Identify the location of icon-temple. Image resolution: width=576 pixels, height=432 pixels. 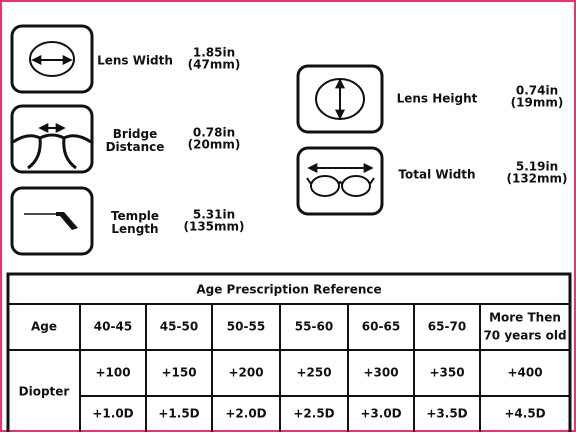
(52, 221).